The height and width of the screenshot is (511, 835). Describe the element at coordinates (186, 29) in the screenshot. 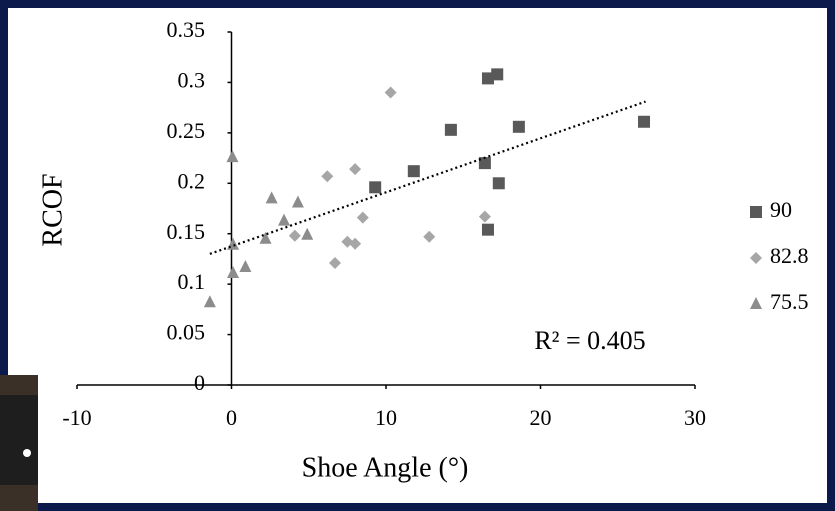

I see `y-tick-label: 0.35` at that location.